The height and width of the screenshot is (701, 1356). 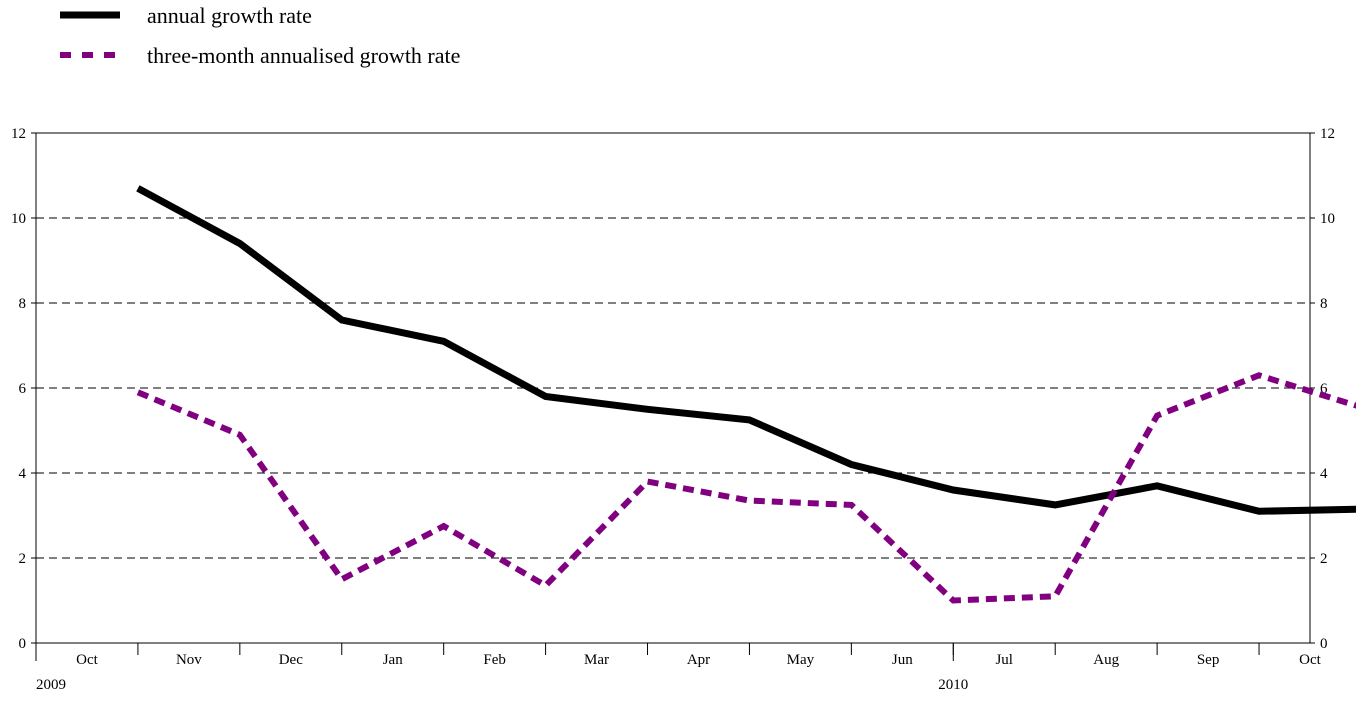 I want to click on x-tick-label: Apr, so click(x=698, y=660).